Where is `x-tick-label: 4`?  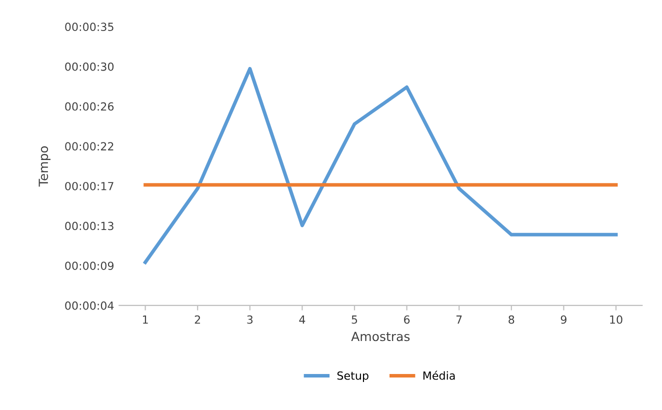
x-tick-label: 4 is located at coordinates (302, 320).